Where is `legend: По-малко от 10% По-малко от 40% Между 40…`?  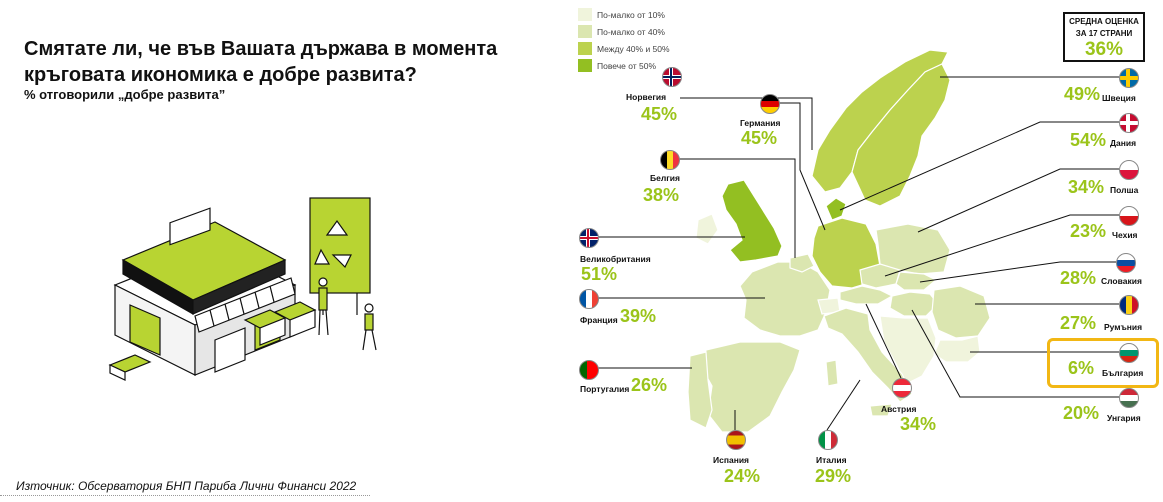 legend: По-малко от 10% По-малко от 40% Между 40… is located at coordinates (624, 40).